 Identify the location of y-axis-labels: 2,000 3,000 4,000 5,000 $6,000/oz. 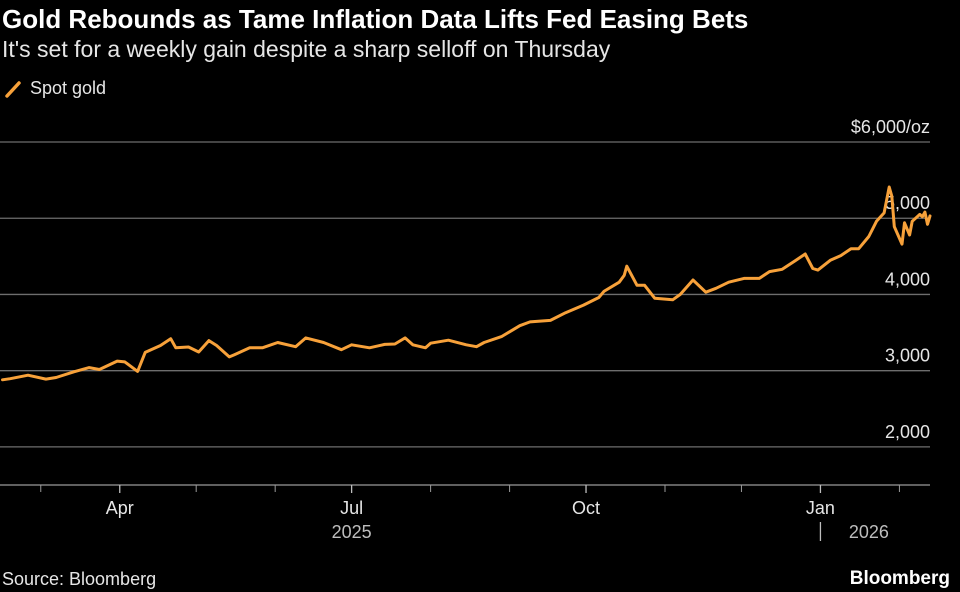
(890, 279).